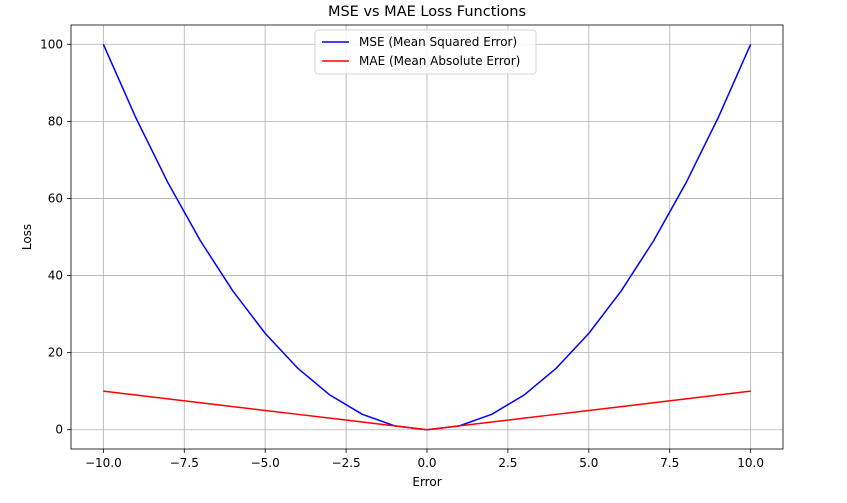  Describe the element at coordinates (103, 463) in the screenshot. I see `x-tick-label: −10.0` at that location.